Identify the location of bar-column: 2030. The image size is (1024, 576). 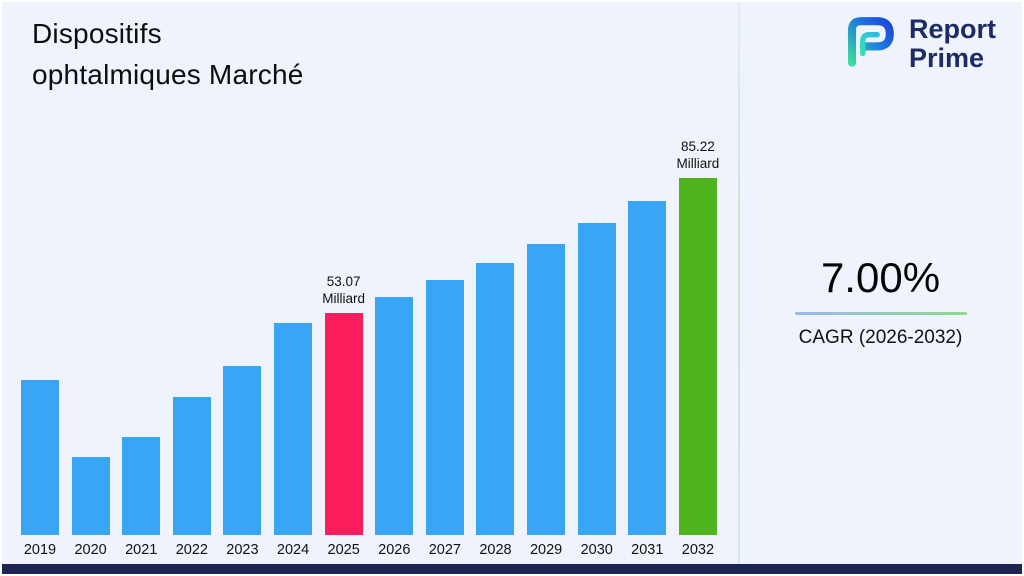
(597, 390).